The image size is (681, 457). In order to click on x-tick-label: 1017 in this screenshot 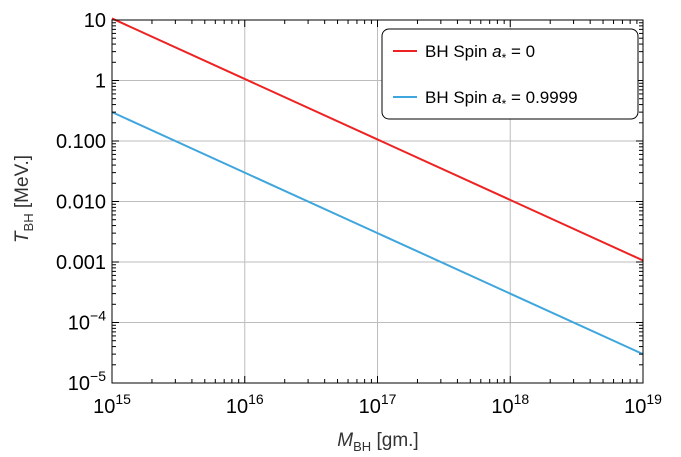, I will do `click(378, 404)`.